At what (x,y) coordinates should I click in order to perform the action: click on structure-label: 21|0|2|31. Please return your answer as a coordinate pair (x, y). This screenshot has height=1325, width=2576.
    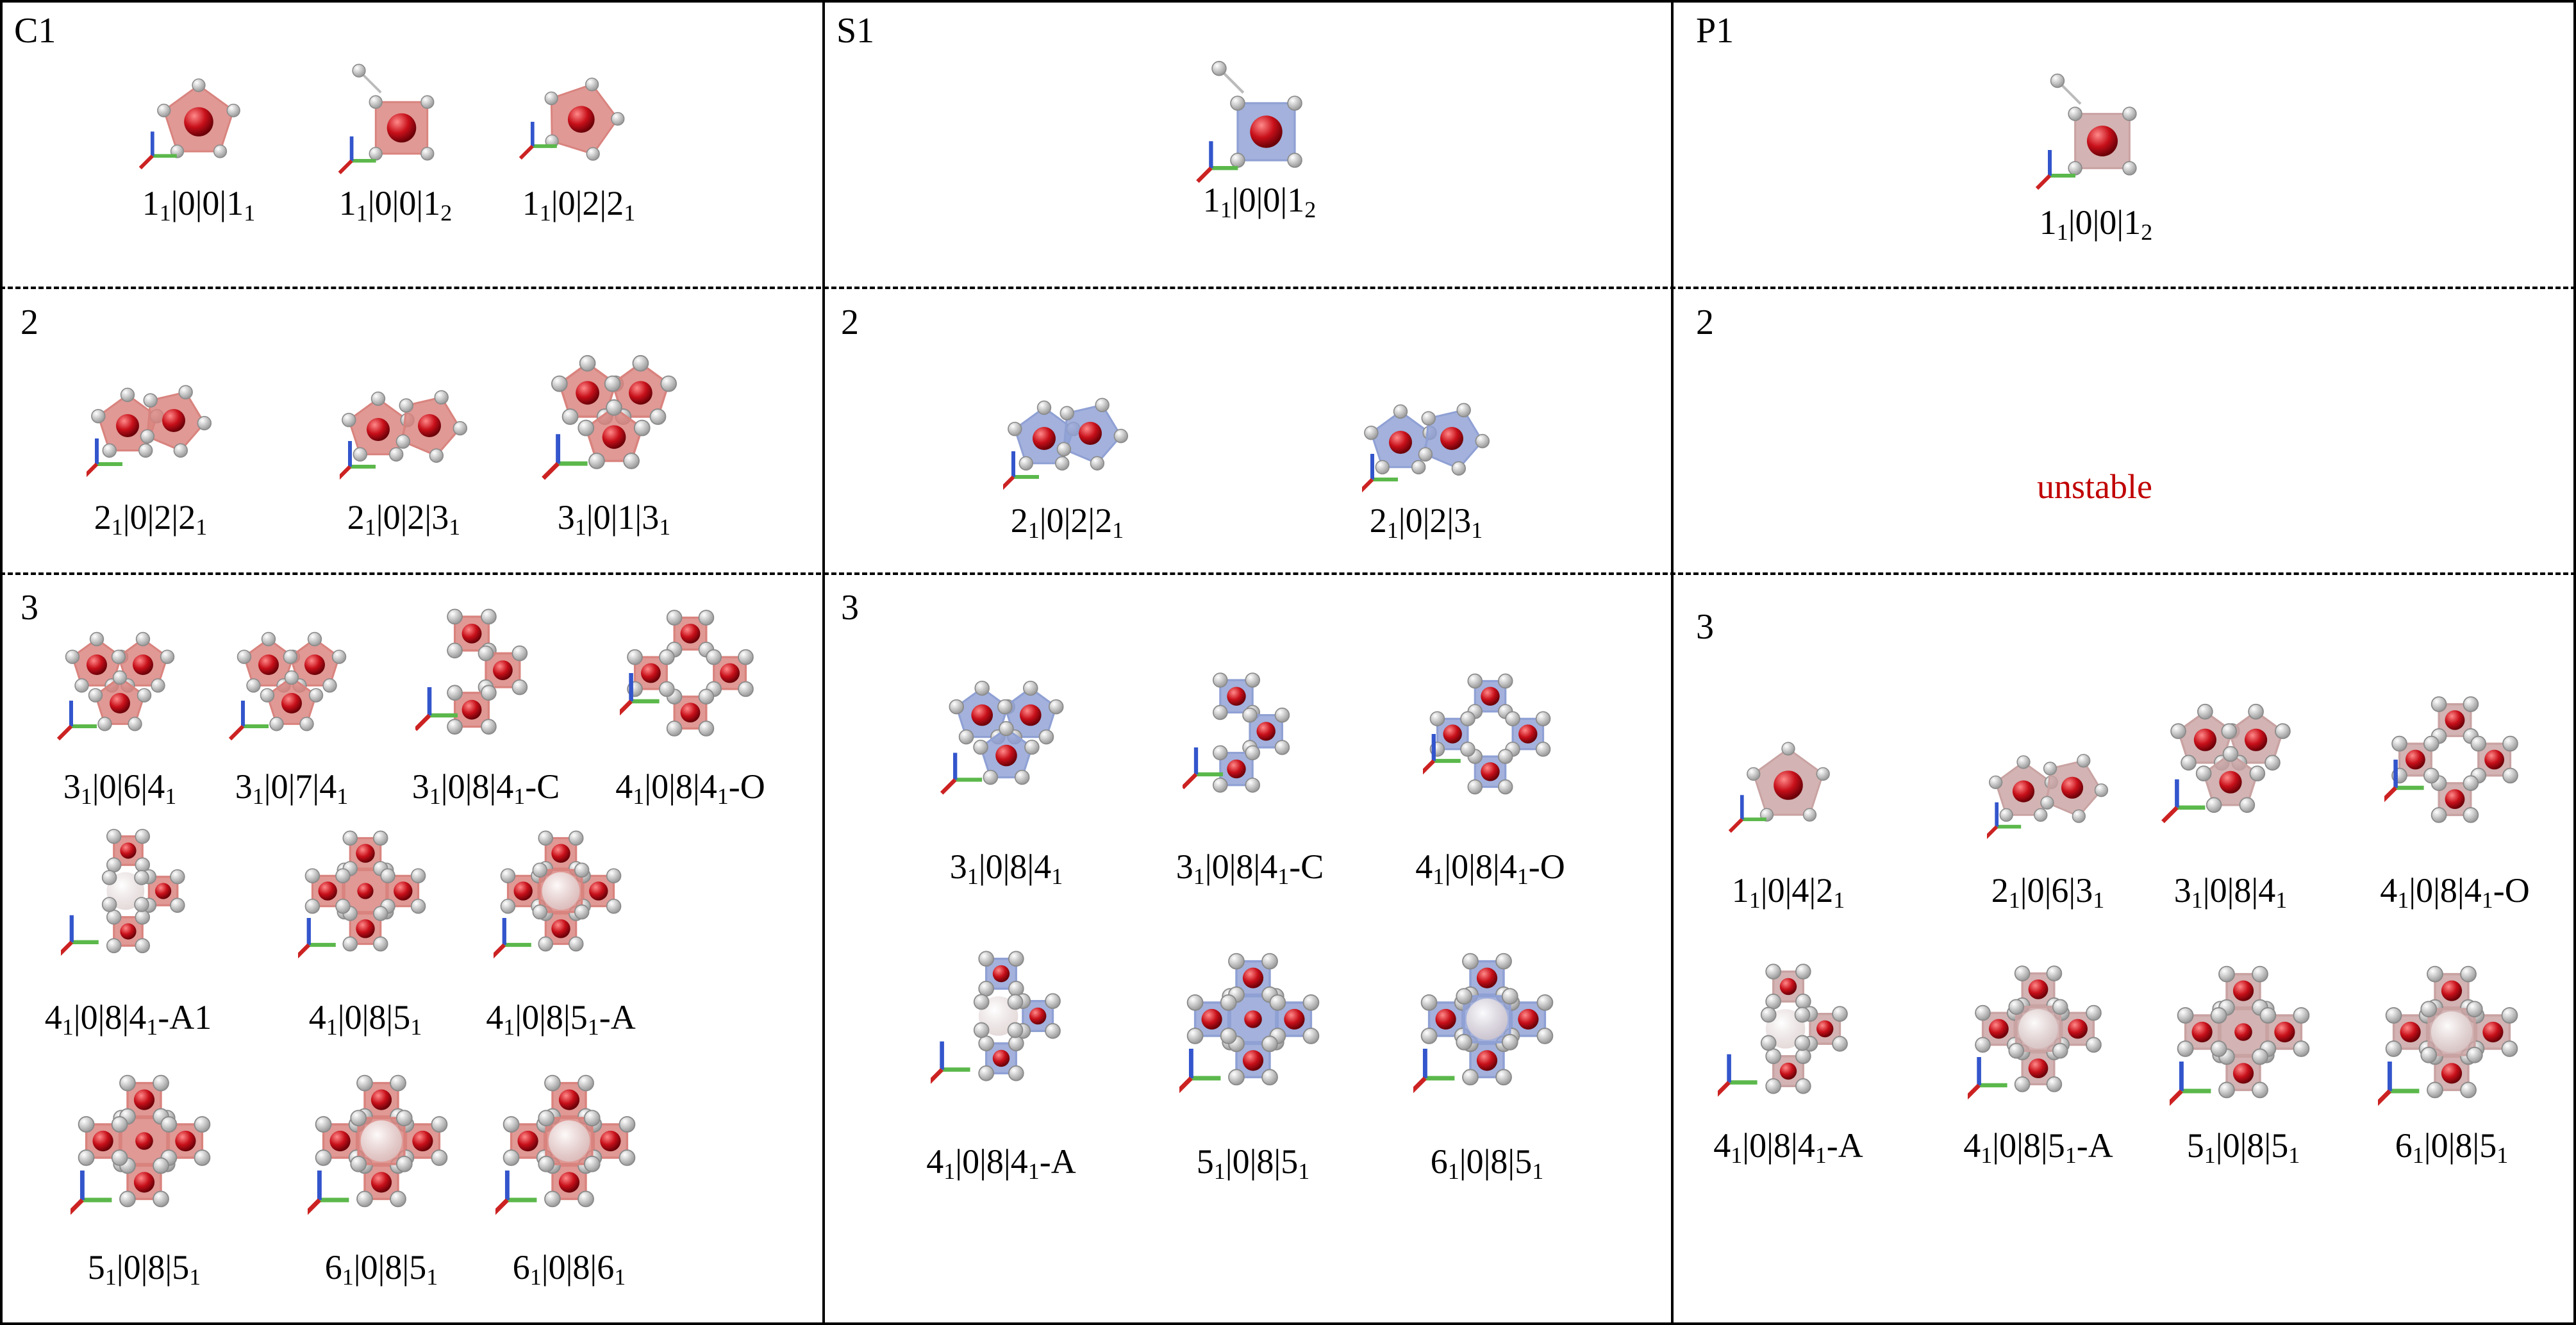
    Looking at the image, I should click on (404, 519).